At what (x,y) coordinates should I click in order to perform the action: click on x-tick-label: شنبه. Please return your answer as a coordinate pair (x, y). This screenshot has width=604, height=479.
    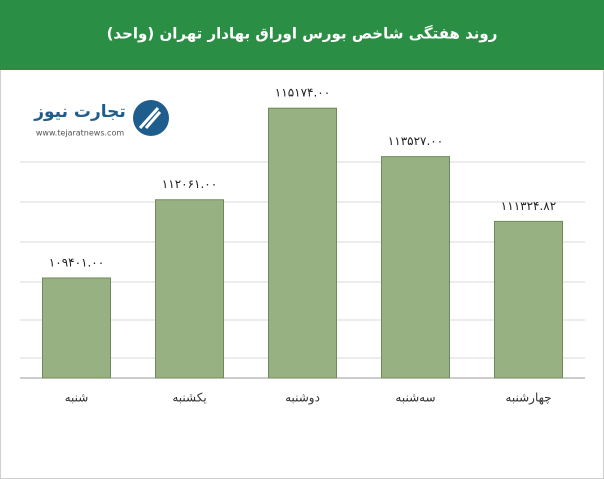
    Looking at the image, I should click on (77, 398).